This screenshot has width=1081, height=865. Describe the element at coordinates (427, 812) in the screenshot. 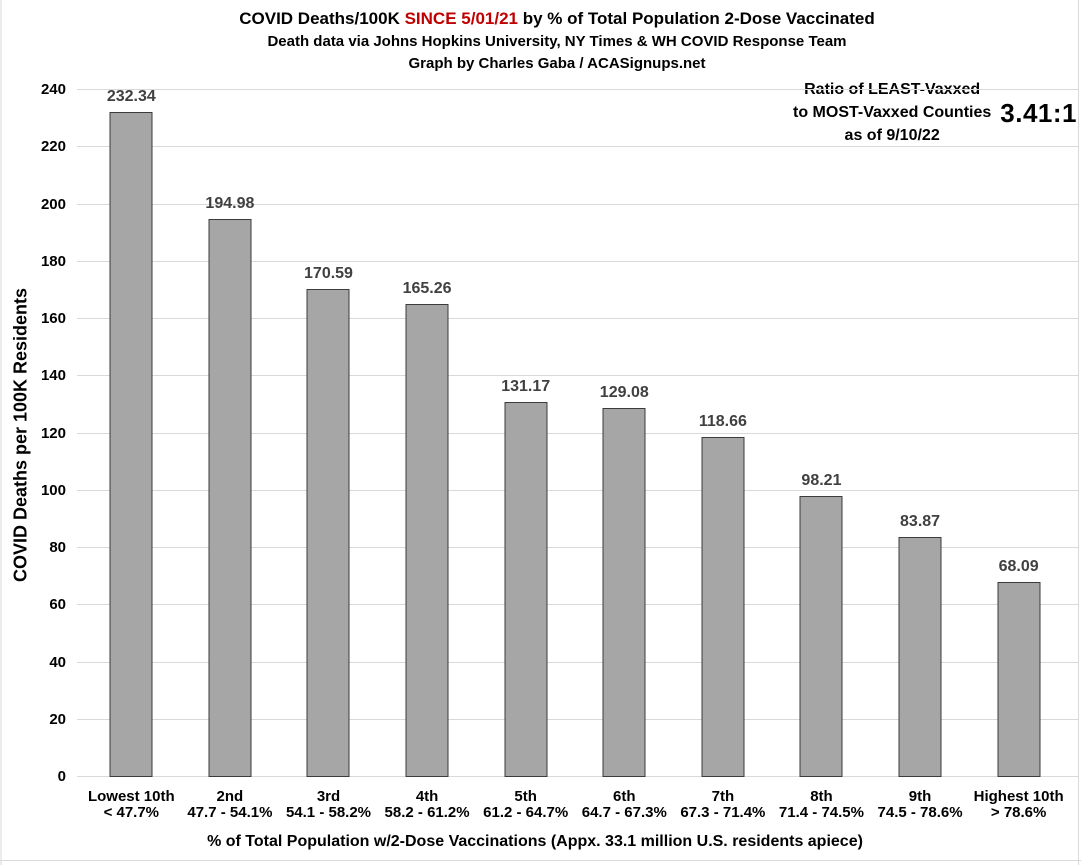

I see `x-category-range-4: 58.2 - 61.2%` at that location.